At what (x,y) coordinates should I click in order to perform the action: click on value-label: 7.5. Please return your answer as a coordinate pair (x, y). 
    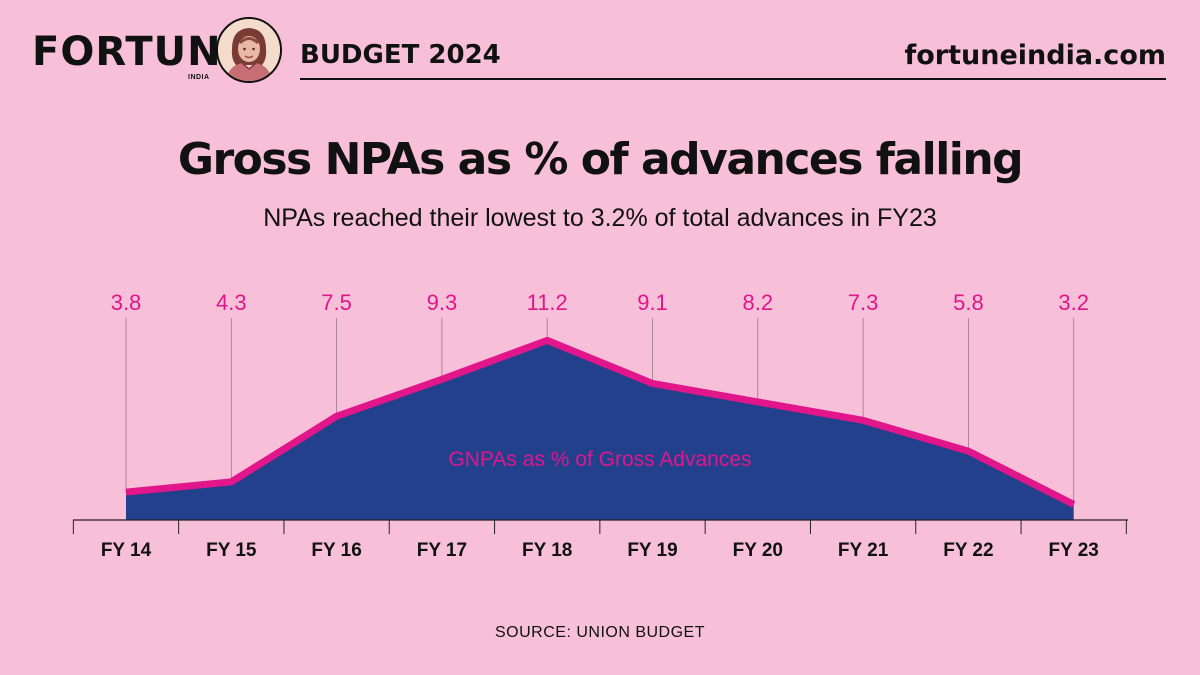
    Looking at the image, I should click on (336, 302).